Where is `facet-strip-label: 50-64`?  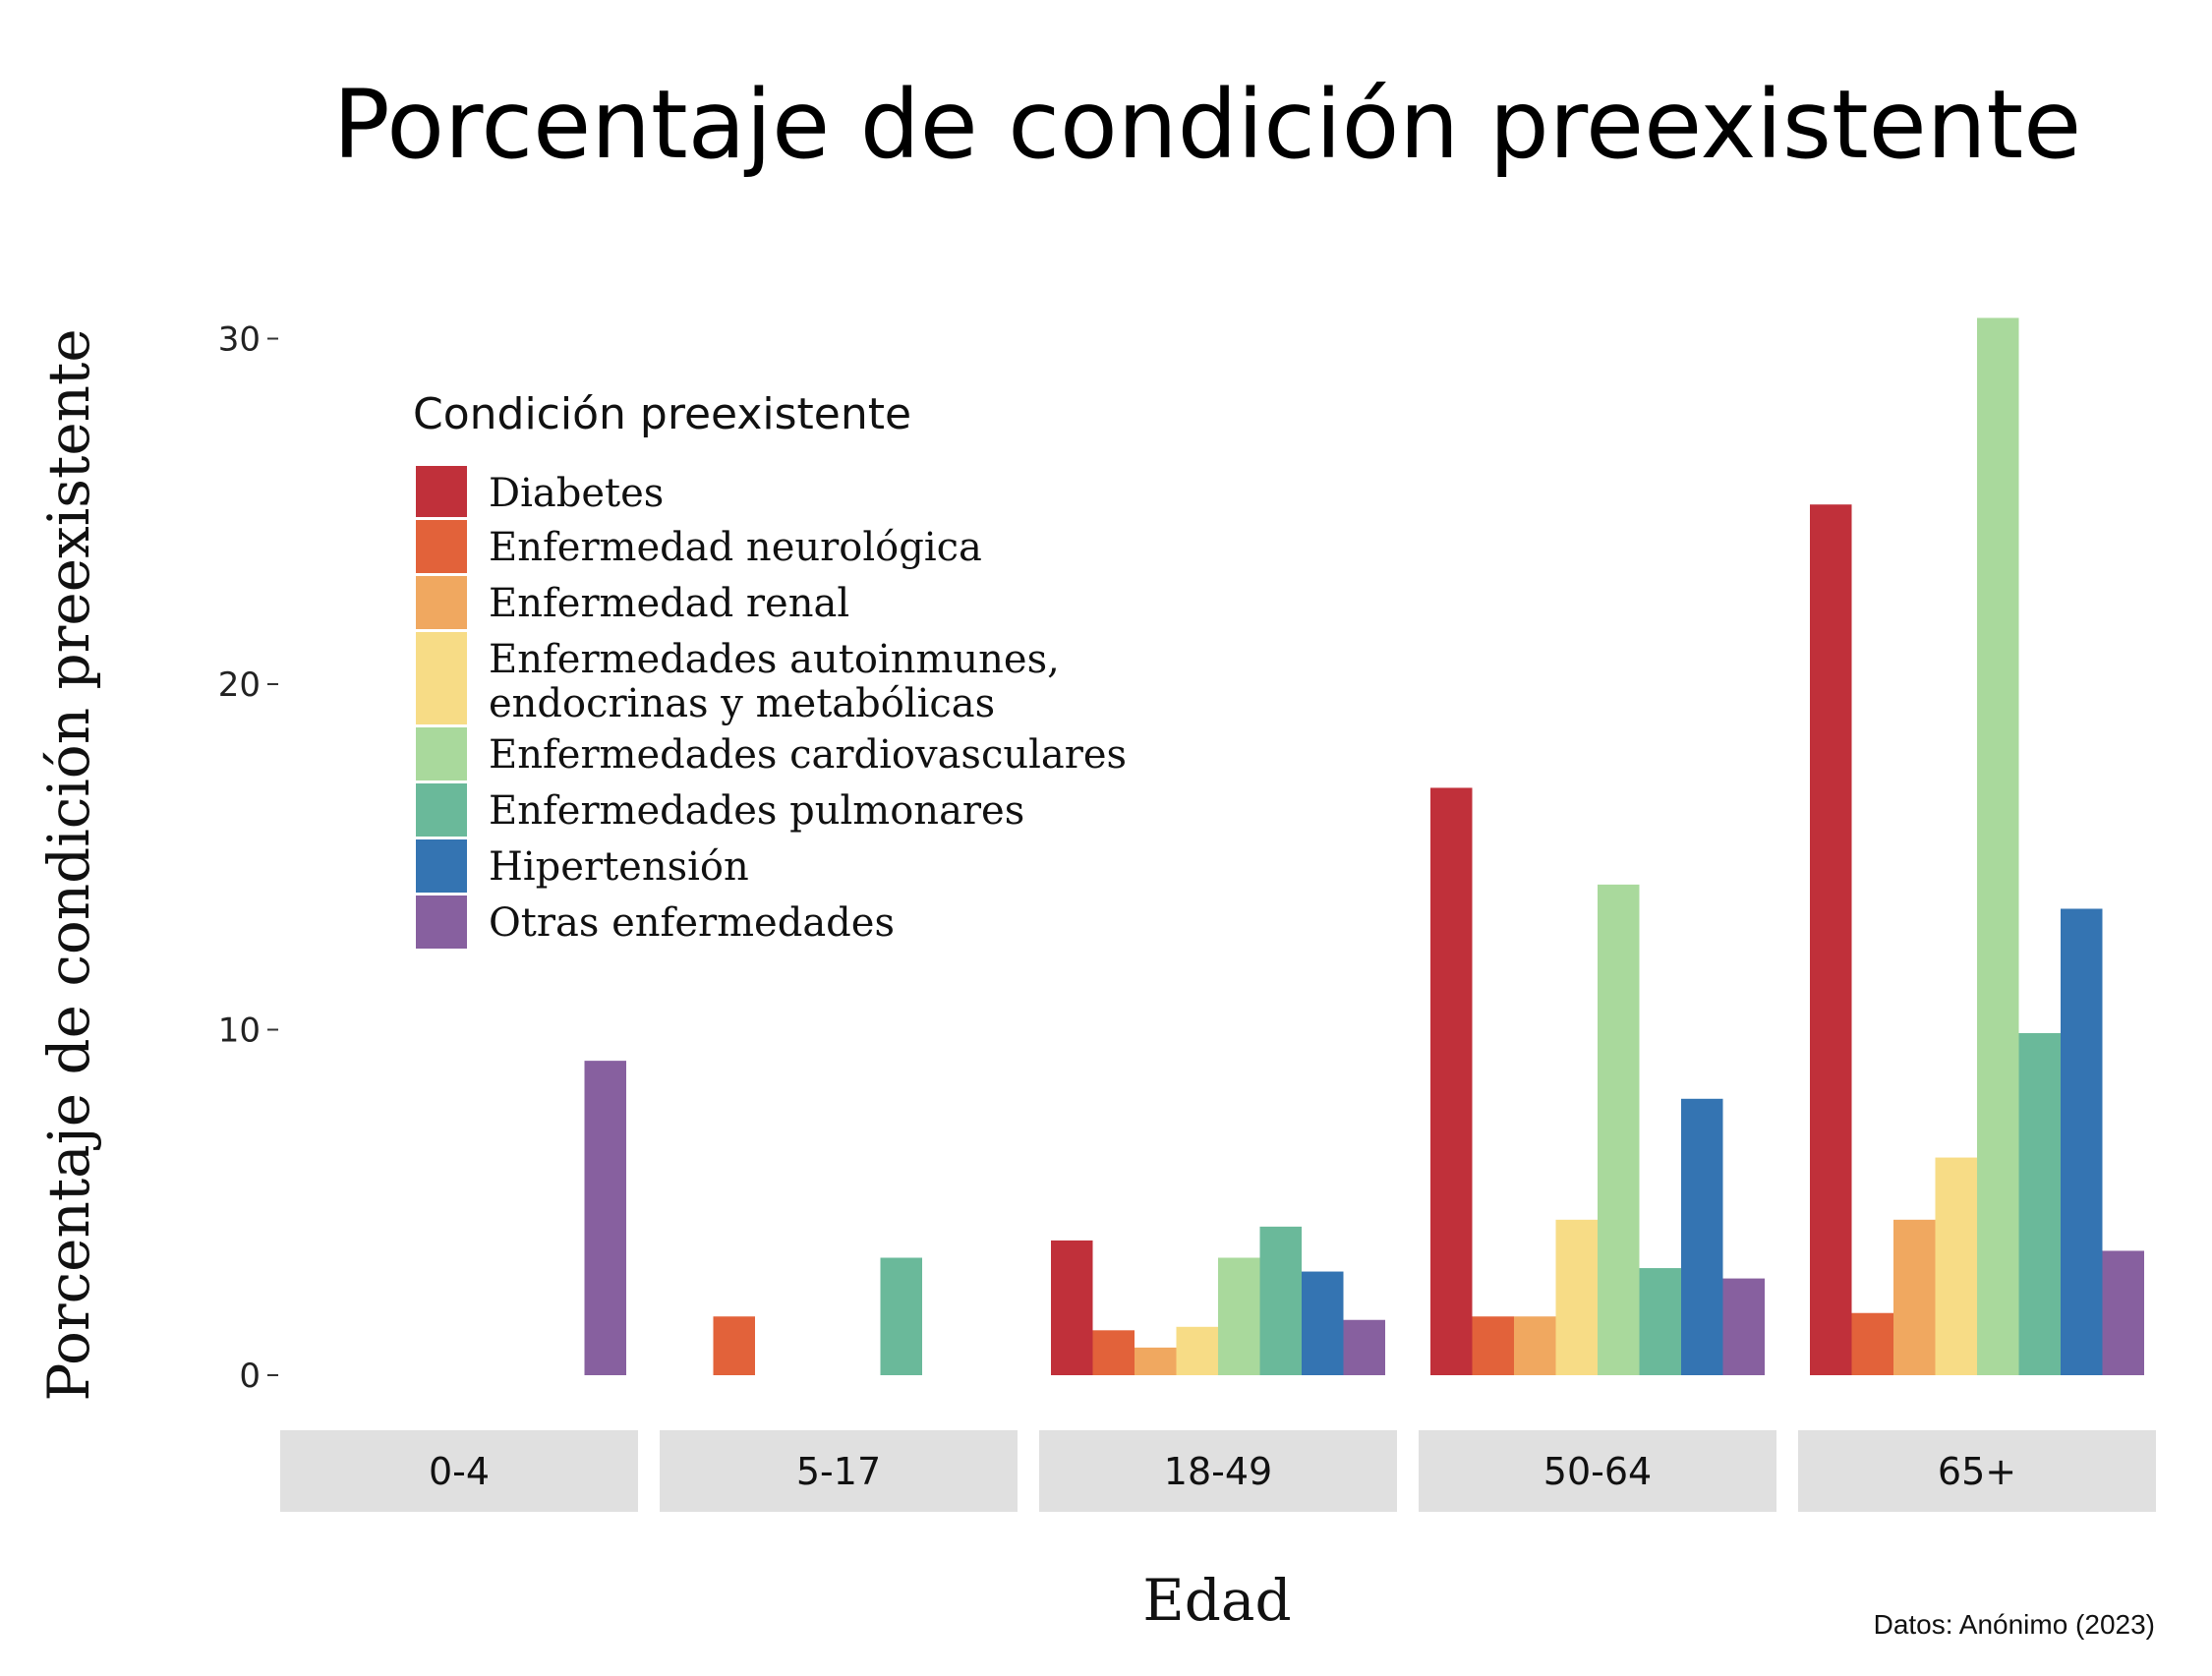
facet-strip-label: 50-64 is located at coordinates (1598, 1471).